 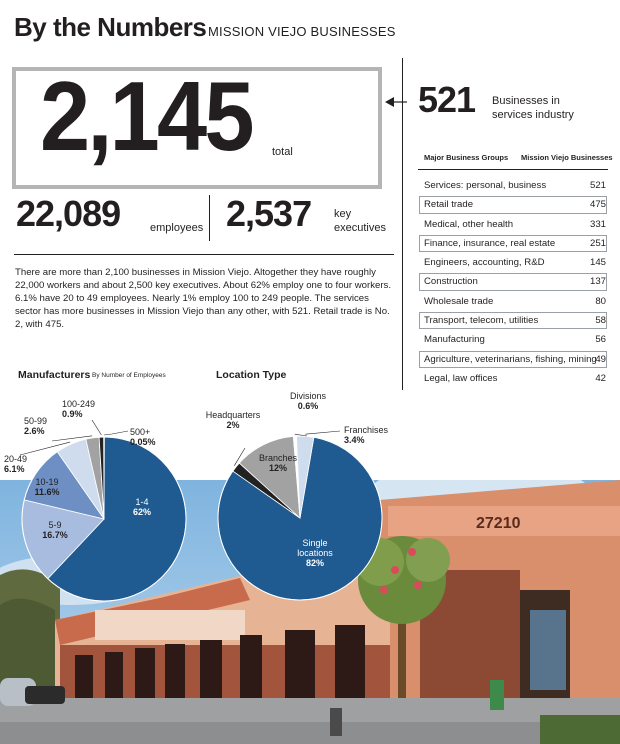 What do you see at coordinates (600, 301) in the screenshot?
I see `table-row-value: 80` at bounding box center [600, 301].